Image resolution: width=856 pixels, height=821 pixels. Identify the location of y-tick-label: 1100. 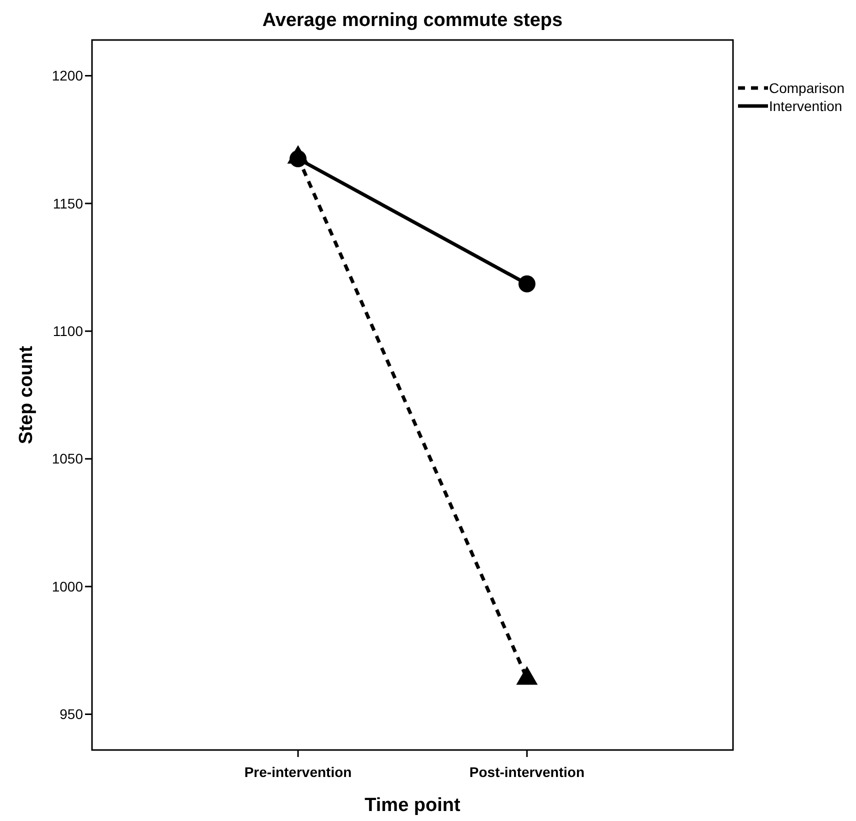
(68, 331).